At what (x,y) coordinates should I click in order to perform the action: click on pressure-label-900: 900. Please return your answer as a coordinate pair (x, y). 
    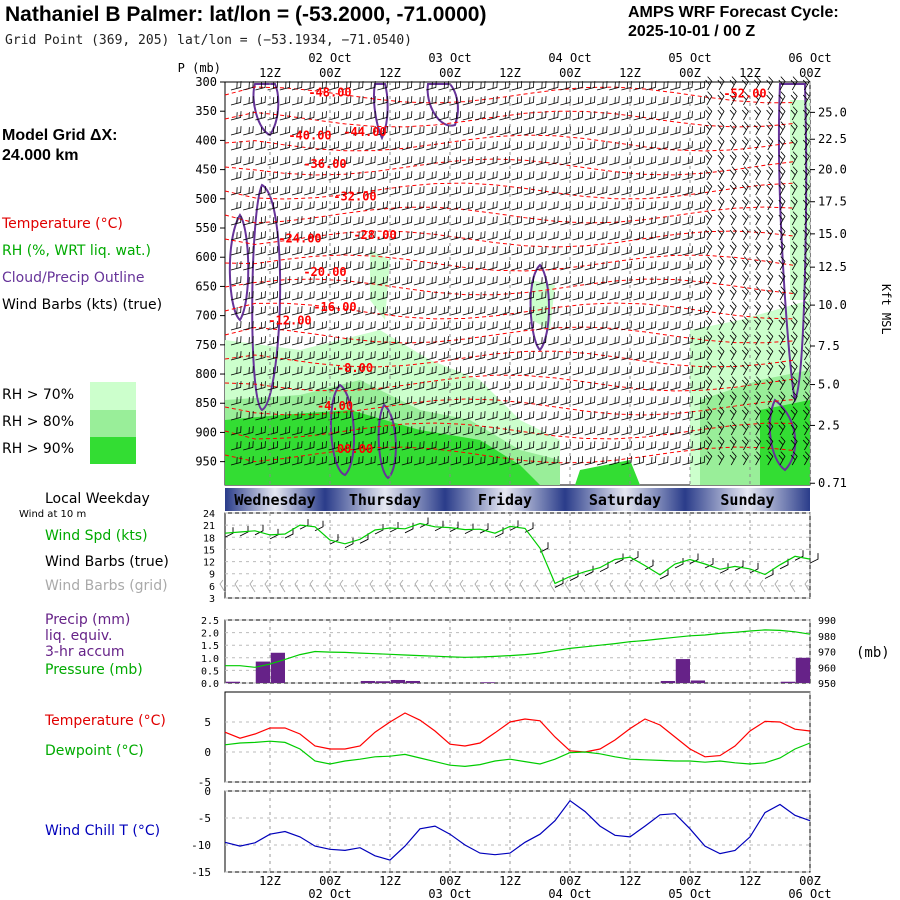
    Looking at the image, I should click on (206, 432).